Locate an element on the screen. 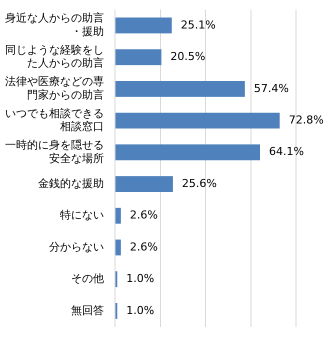 The image size is (334, 343). y-tick-label: 同じような経験をした人からの助言 is located at coordinates (54, 56).